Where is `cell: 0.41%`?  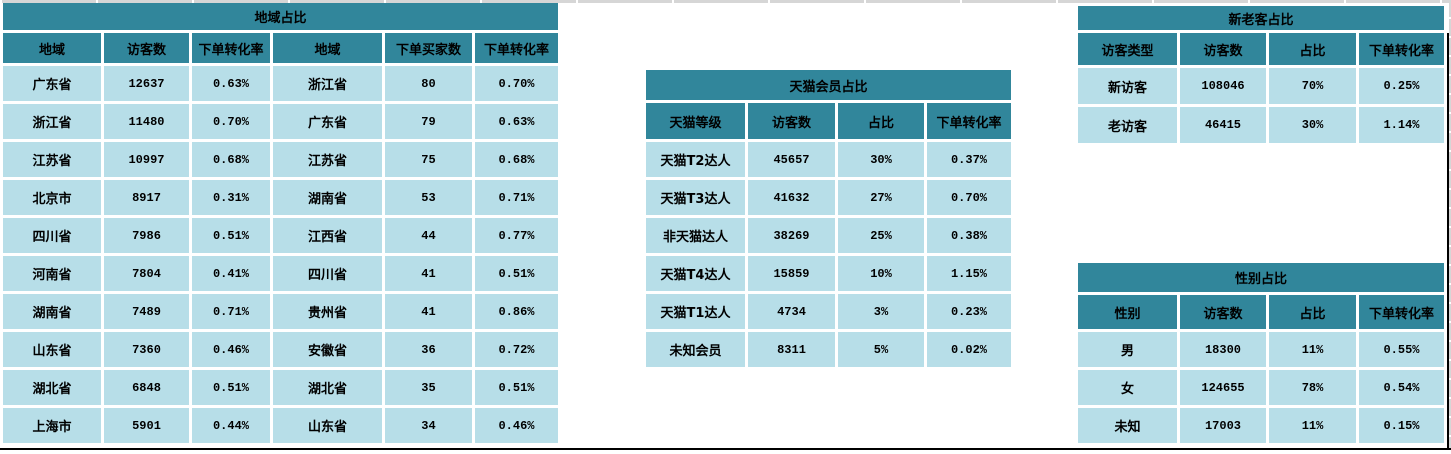 cell: 0.41% is located at coordinates (231, 273).